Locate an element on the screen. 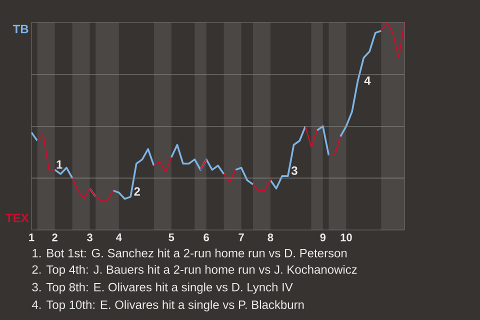  text: TB is located at coordinates (20, 29).